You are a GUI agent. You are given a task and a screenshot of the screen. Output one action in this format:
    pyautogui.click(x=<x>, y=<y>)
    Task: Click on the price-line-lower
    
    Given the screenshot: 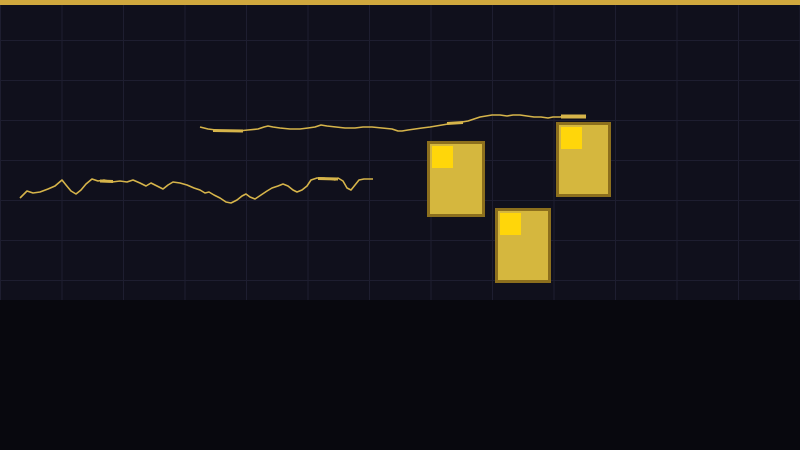 What is the action you would take?
    pyautogui.click(x=196, y=190)
    